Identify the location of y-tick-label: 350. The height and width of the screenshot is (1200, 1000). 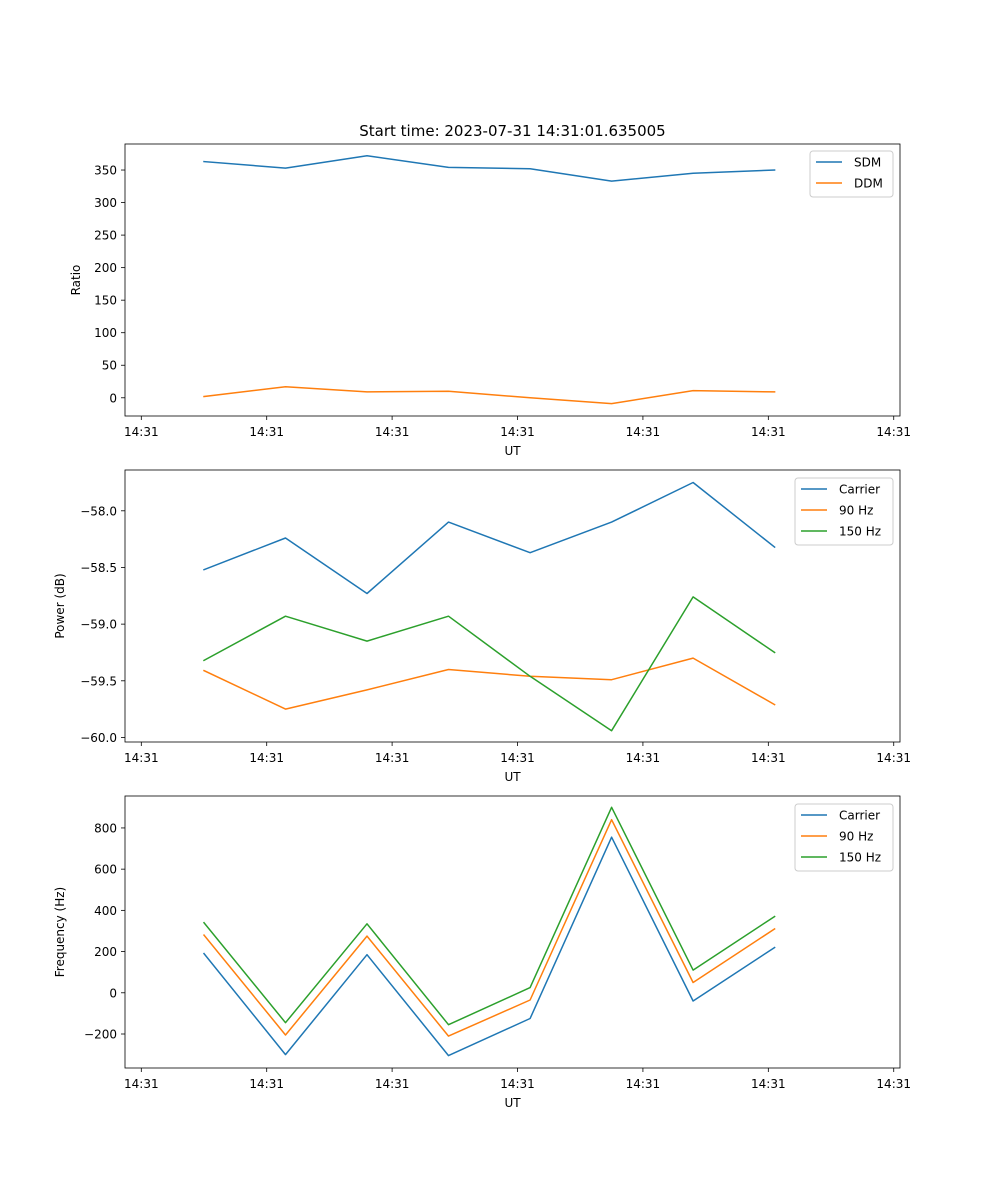
(105, 171).